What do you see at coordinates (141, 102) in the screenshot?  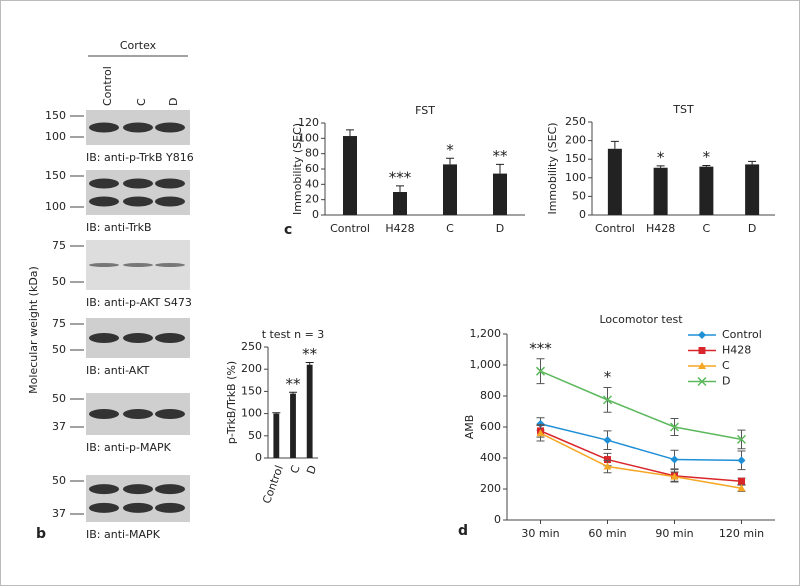 I see `lane-label: C` at bounding box center [141, 102].